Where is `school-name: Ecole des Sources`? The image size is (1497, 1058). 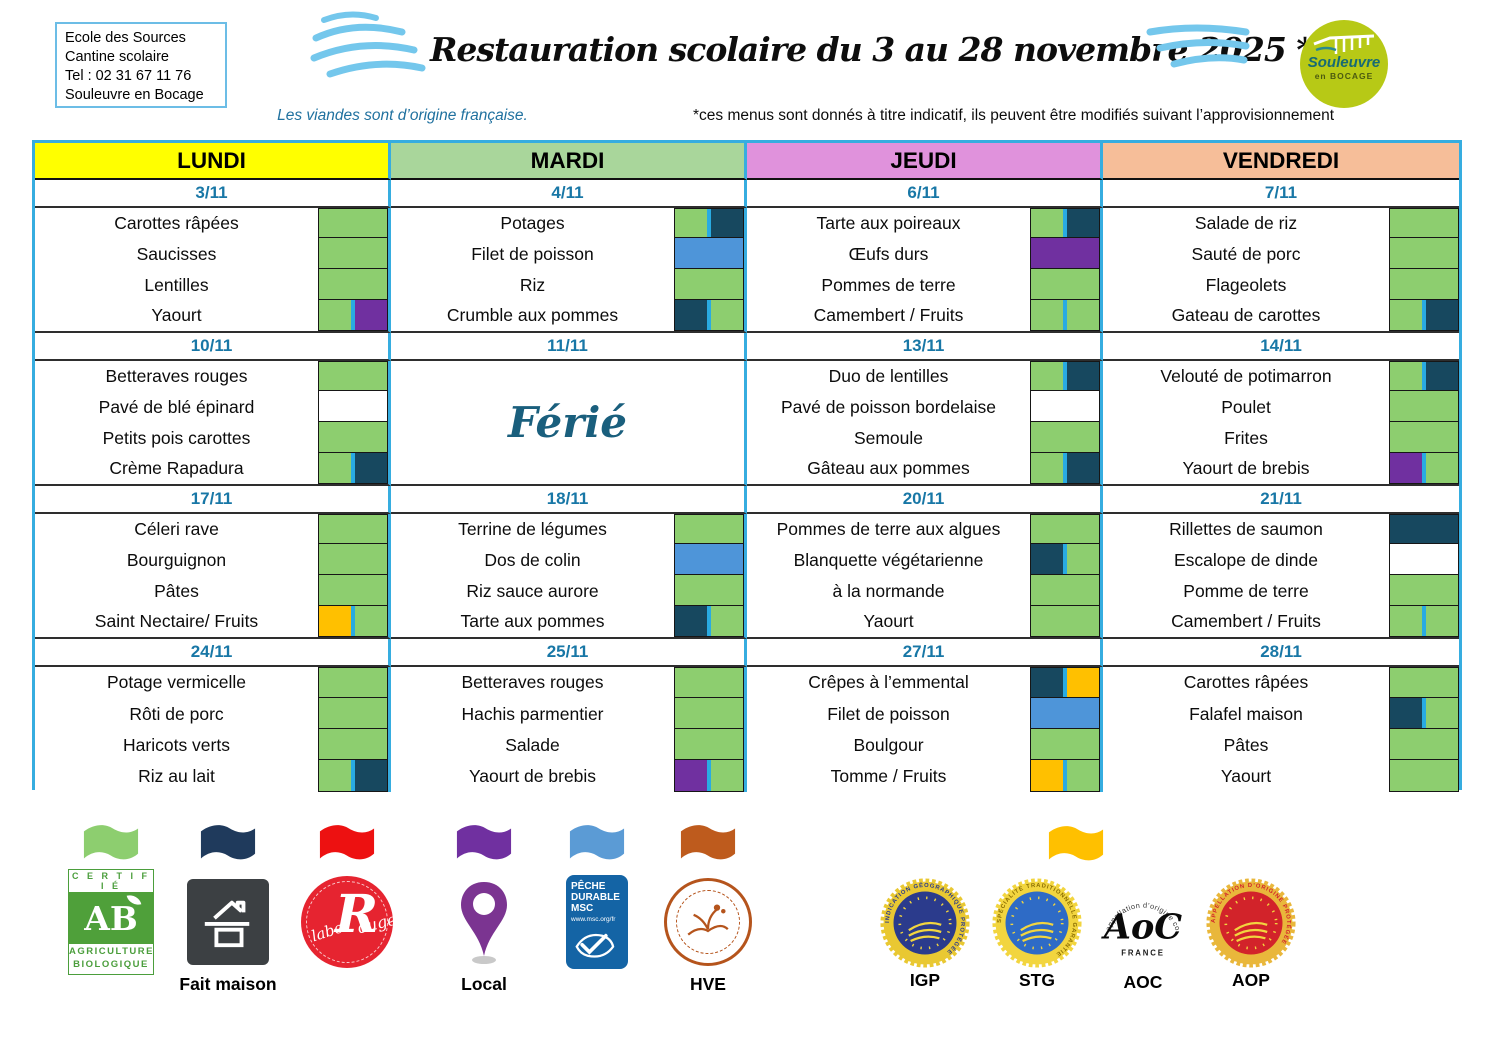 school-name: Ecole des Sources is located at coordinates (125, 38).